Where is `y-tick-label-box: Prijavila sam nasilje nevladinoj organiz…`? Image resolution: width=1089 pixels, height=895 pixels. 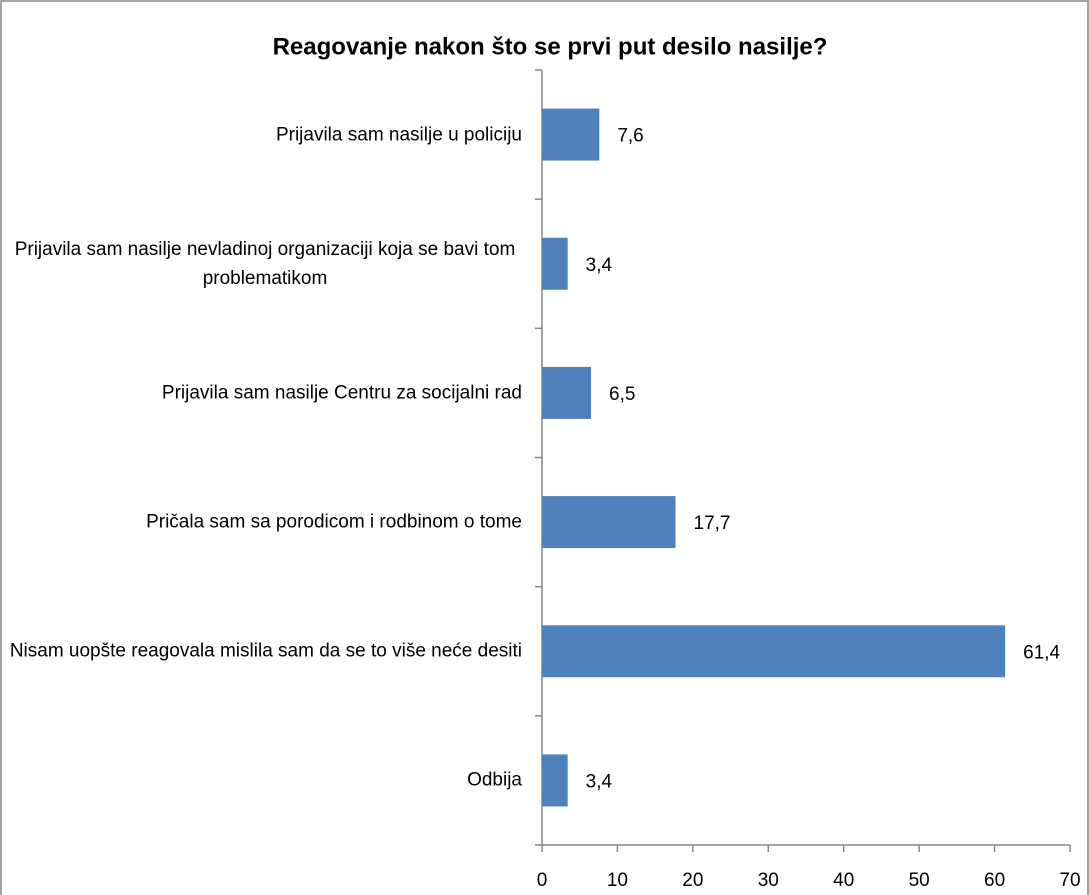 y-tick-label-box: Prijavila sam nasilje nevladinoj organiz… is located at coordinates (265, 264).